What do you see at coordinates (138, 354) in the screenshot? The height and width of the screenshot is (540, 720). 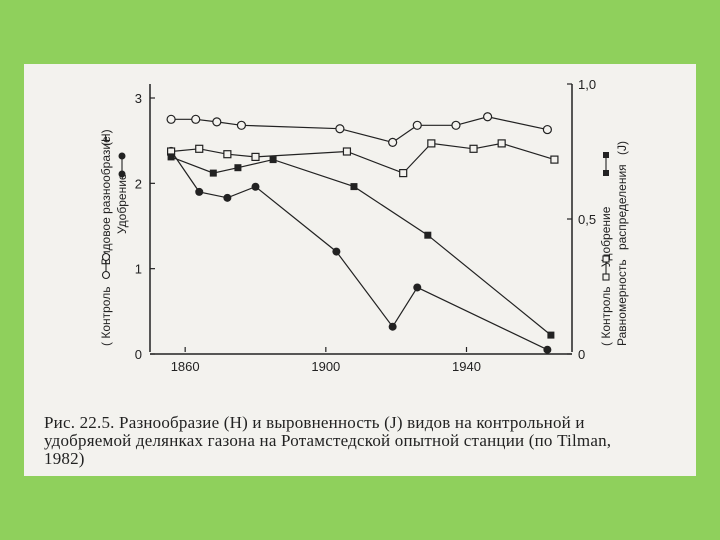 I see `left-tick-label: 0` at bounding box center [138, 354].